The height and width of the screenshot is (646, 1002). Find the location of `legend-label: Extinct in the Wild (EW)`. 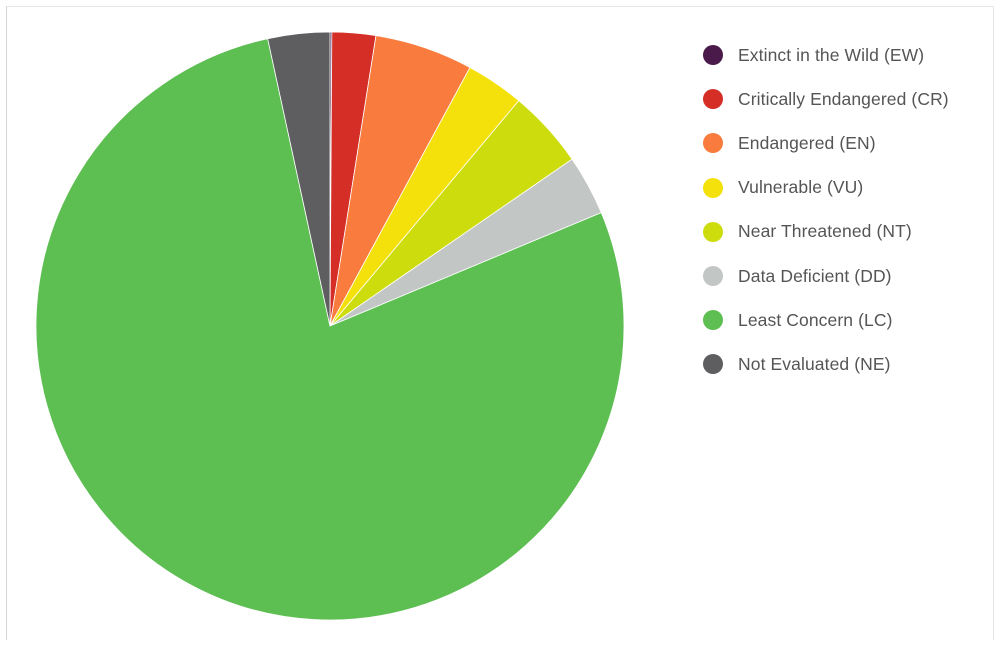

legend-label: Extinct in the Wild (EW) is located at coordinates (831, 54).